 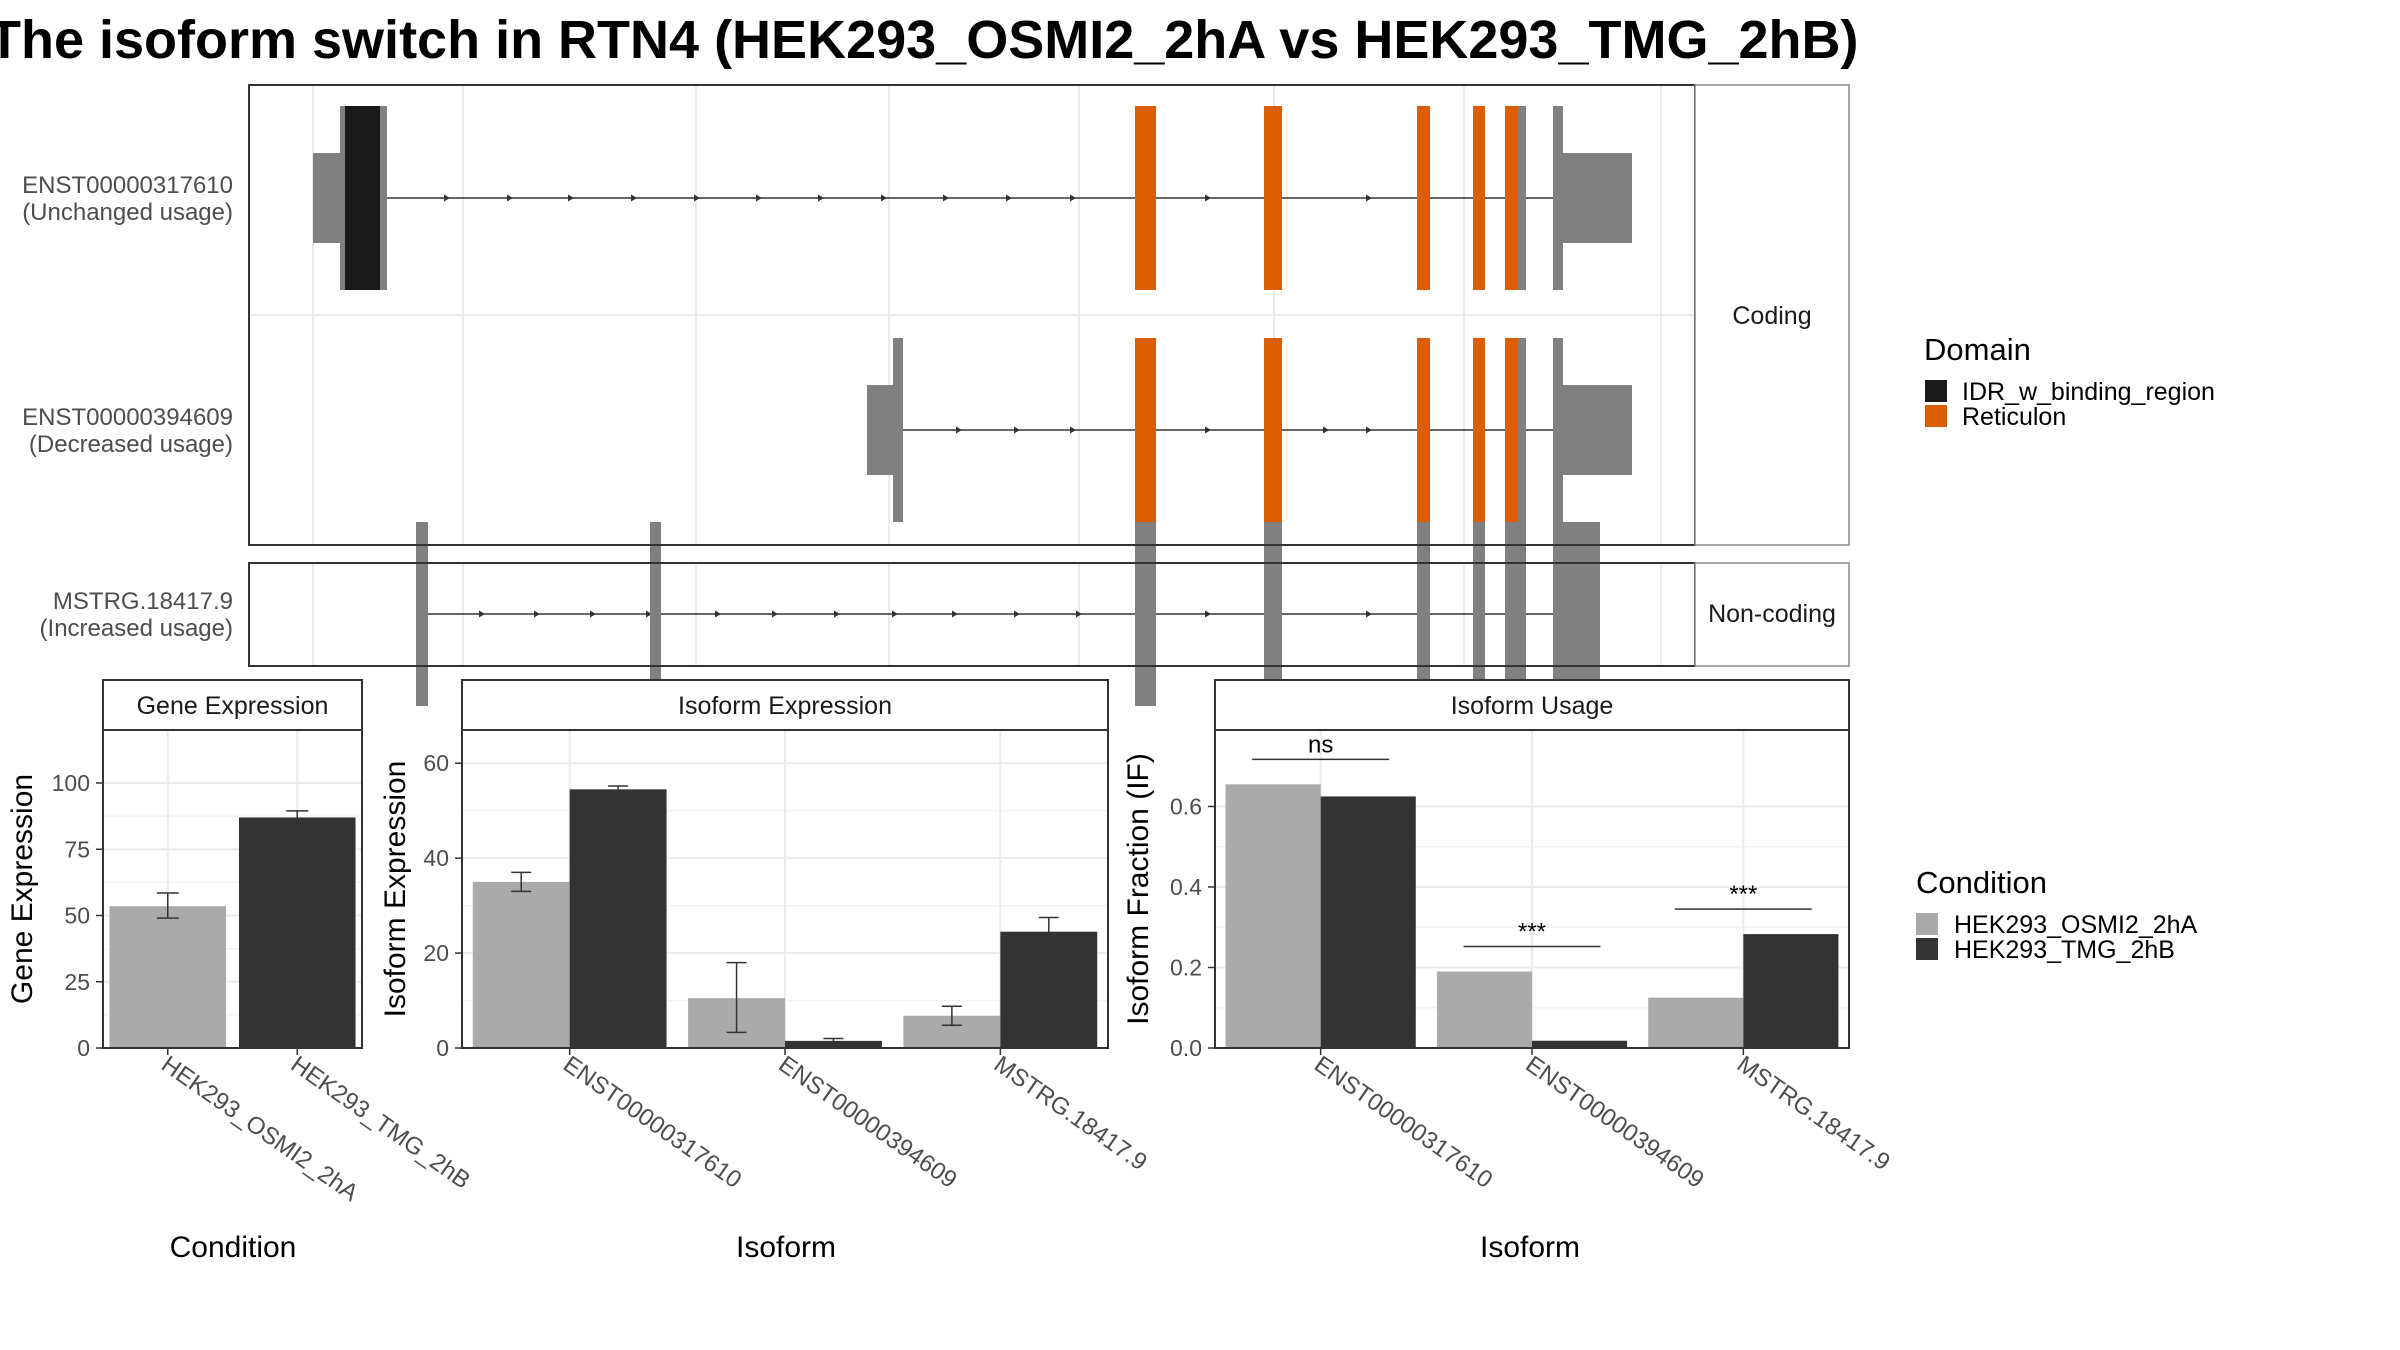 What do you see at coordinates (1977, 349) in the screenshot?
I see `domain-legend-title: Domain` at bounding box center [1977, 349].